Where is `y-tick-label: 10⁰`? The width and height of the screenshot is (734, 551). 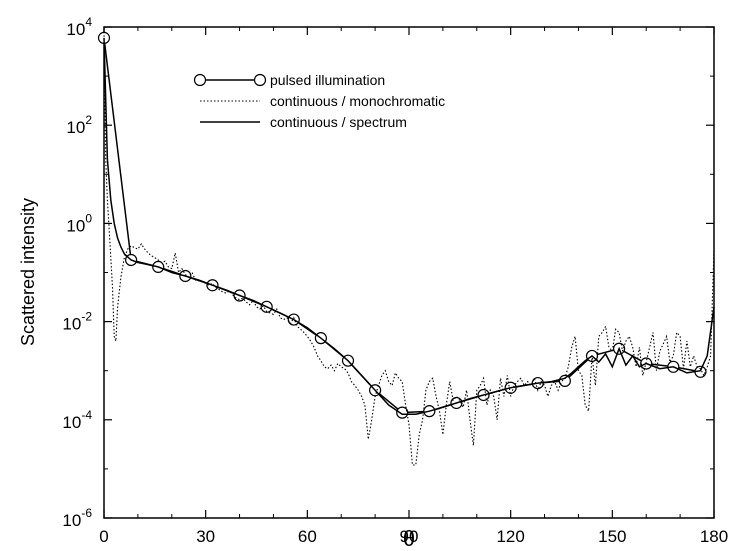
y-tick-label: 10⁰ is located at coordinates (79, 223).